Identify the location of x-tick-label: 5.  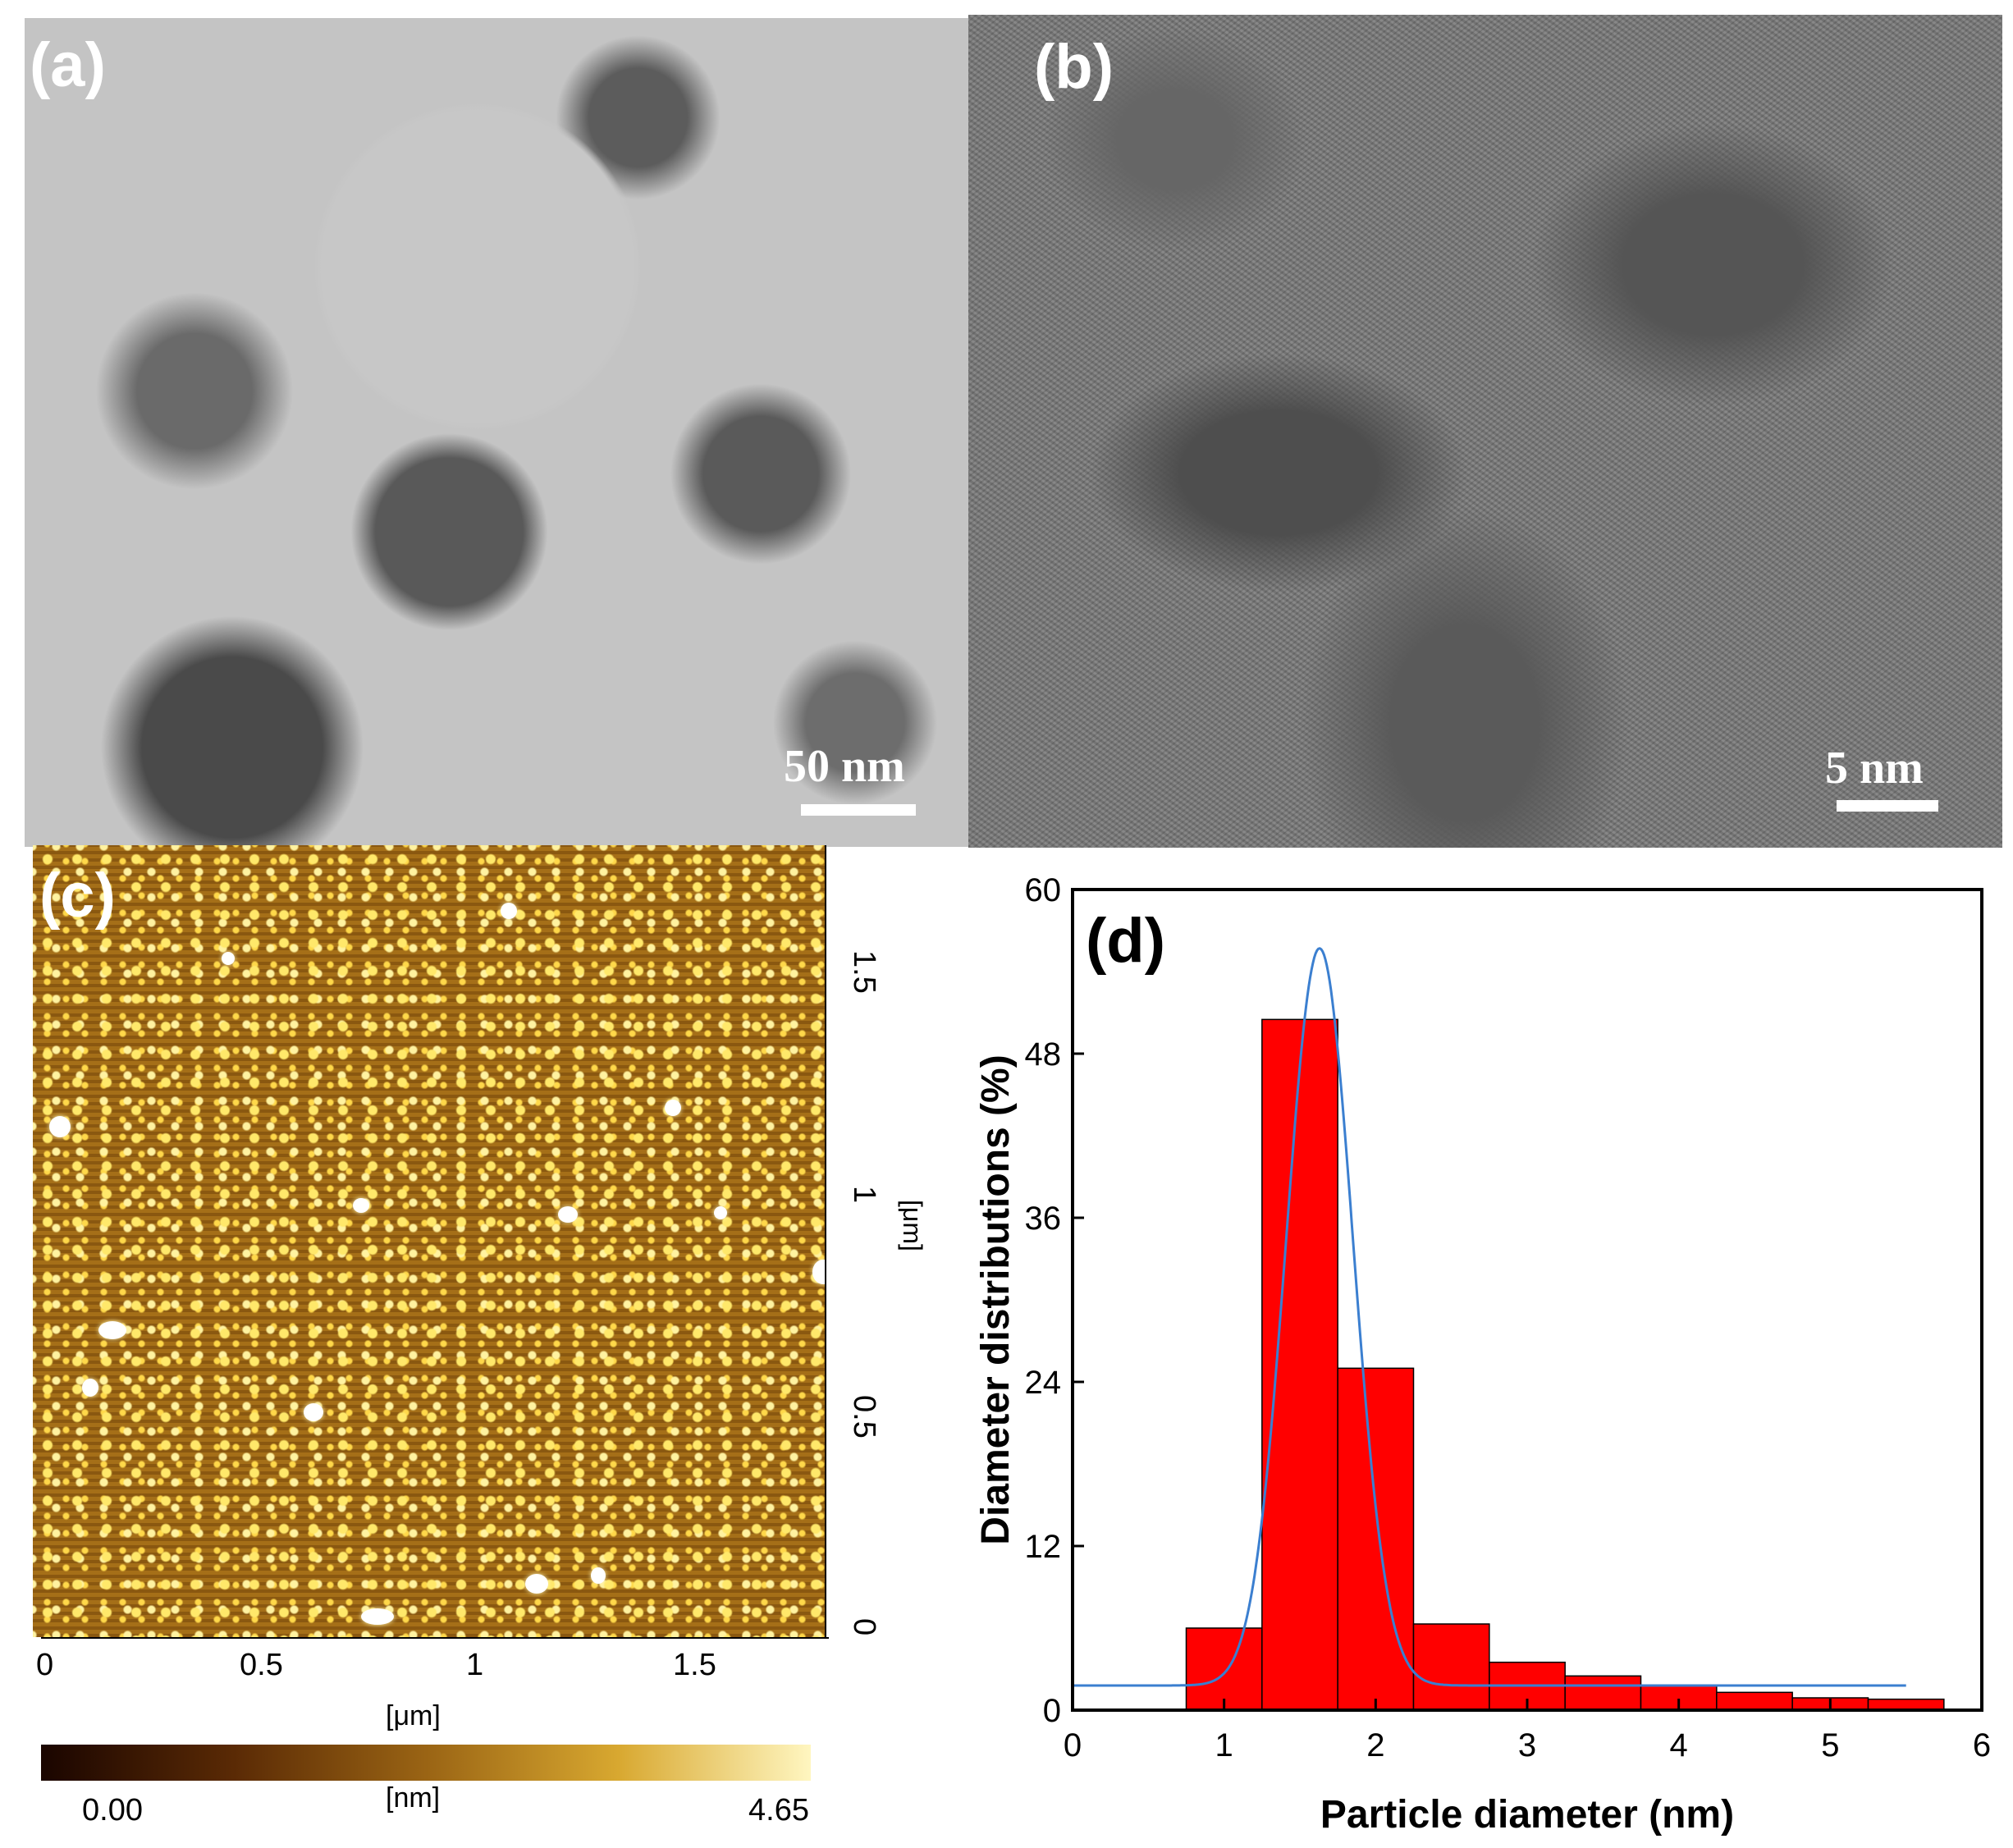
(1830, 1745).